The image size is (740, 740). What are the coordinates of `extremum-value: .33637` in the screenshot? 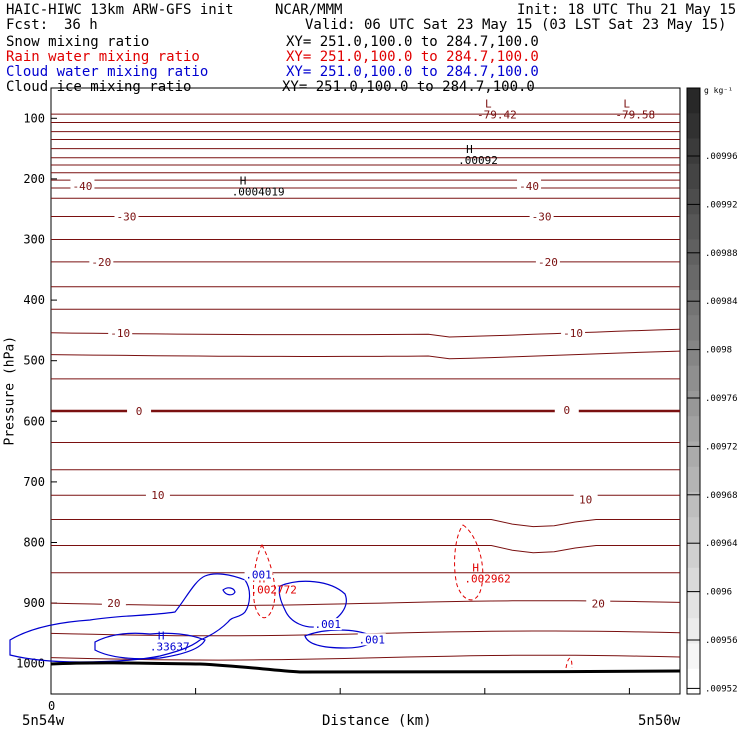 It's located at (170, 646).